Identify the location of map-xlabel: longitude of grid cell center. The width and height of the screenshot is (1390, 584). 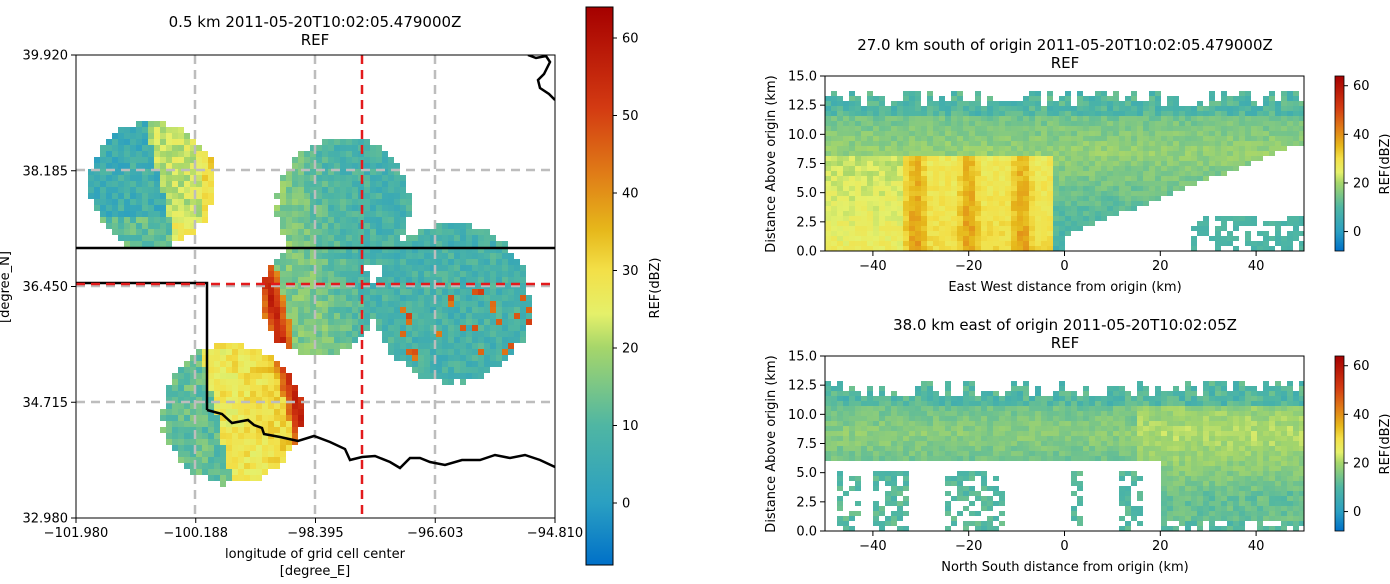
(315, 554).